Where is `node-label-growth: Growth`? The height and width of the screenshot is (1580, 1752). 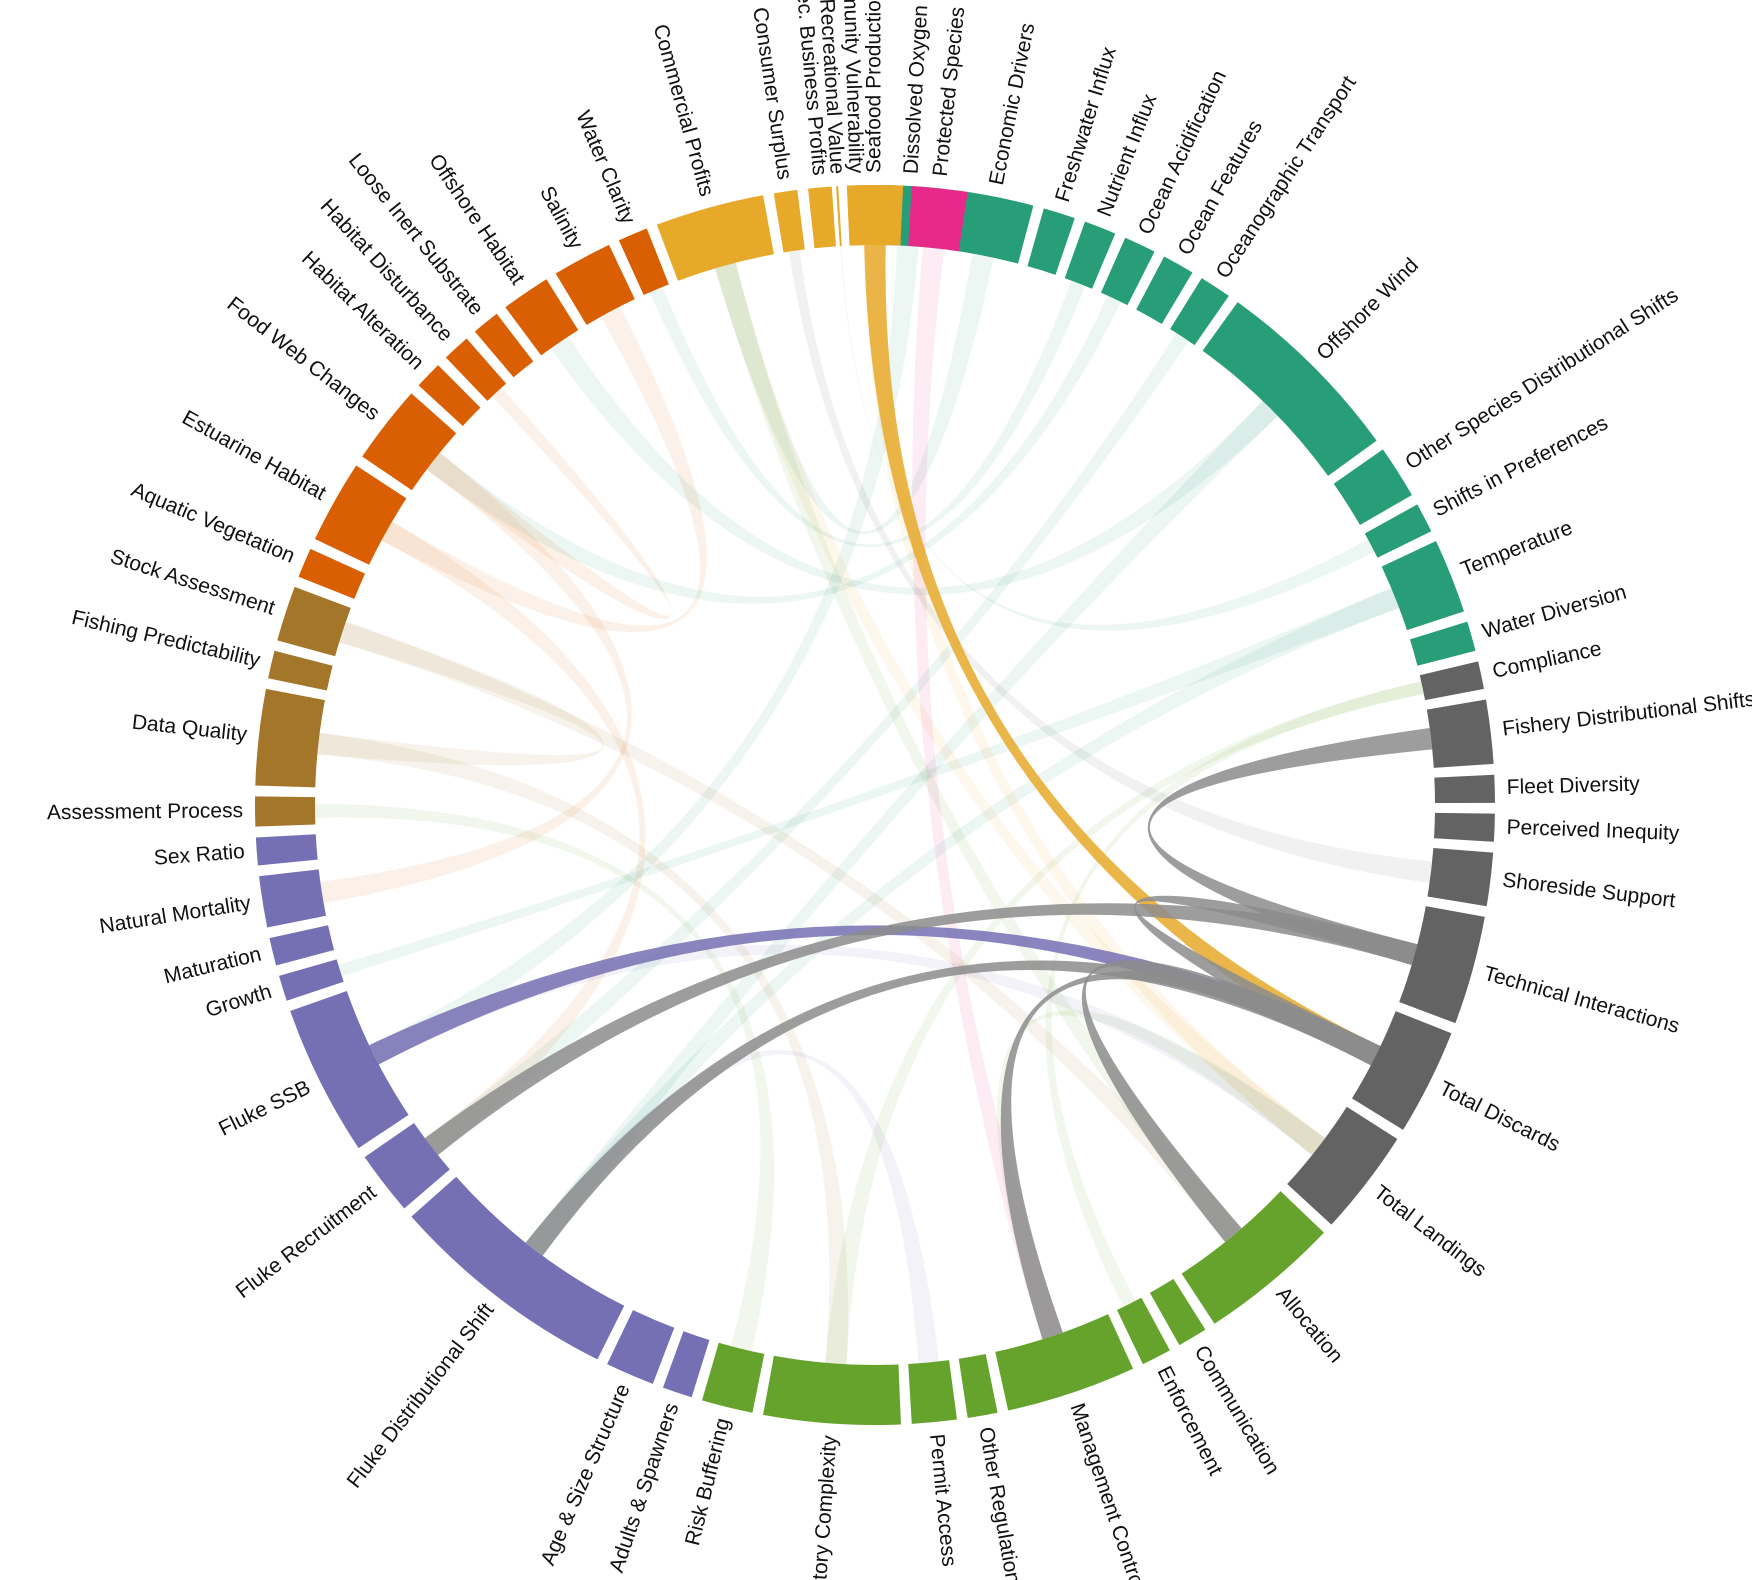 node-label-growth: Growth is located at coordinates (238, 1001).